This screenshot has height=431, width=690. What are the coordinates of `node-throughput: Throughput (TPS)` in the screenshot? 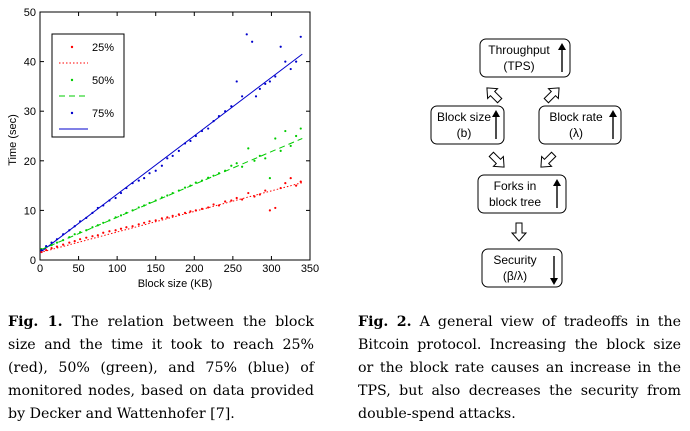 It's located at (525, 58).